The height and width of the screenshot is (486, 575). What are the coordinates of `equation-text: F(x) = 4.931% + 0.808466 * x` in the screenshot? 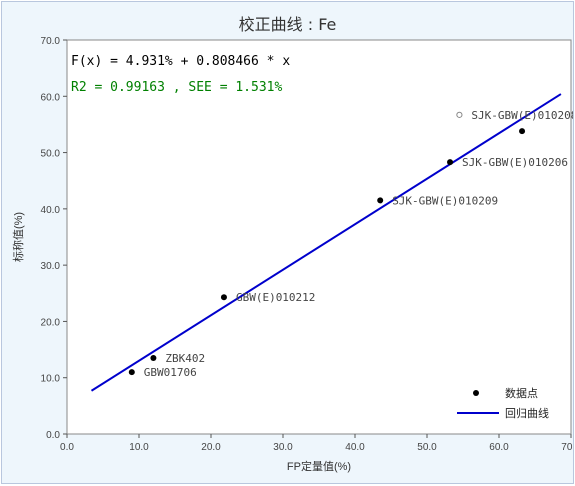 It's located at (180, 61).